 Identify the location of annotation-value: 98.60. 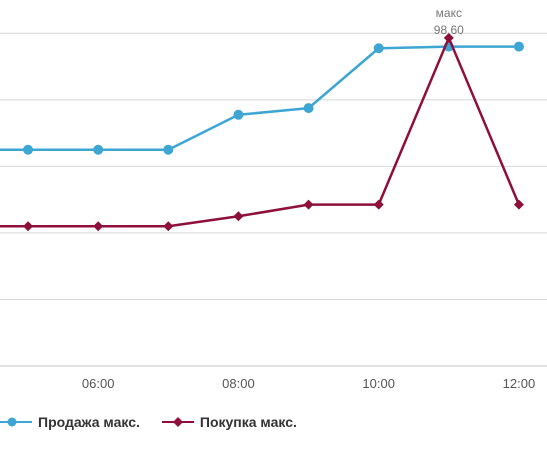
(449, 30).